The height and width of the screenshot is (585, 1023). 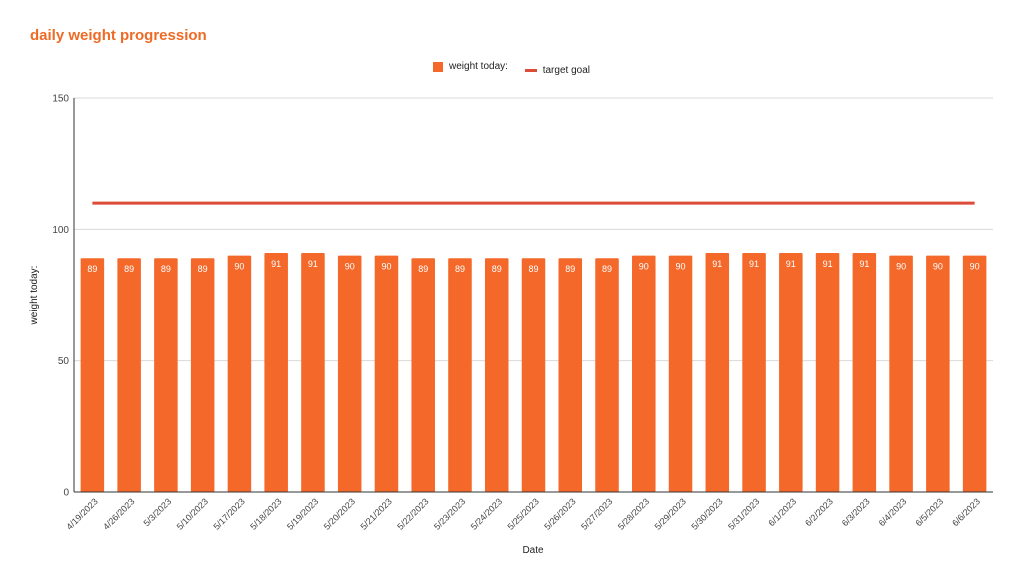 What do you see at coordinates (706, 513) in the screenshot?
I see `x-tick-label: 5/30/2023` at bounding box center [706, 513].